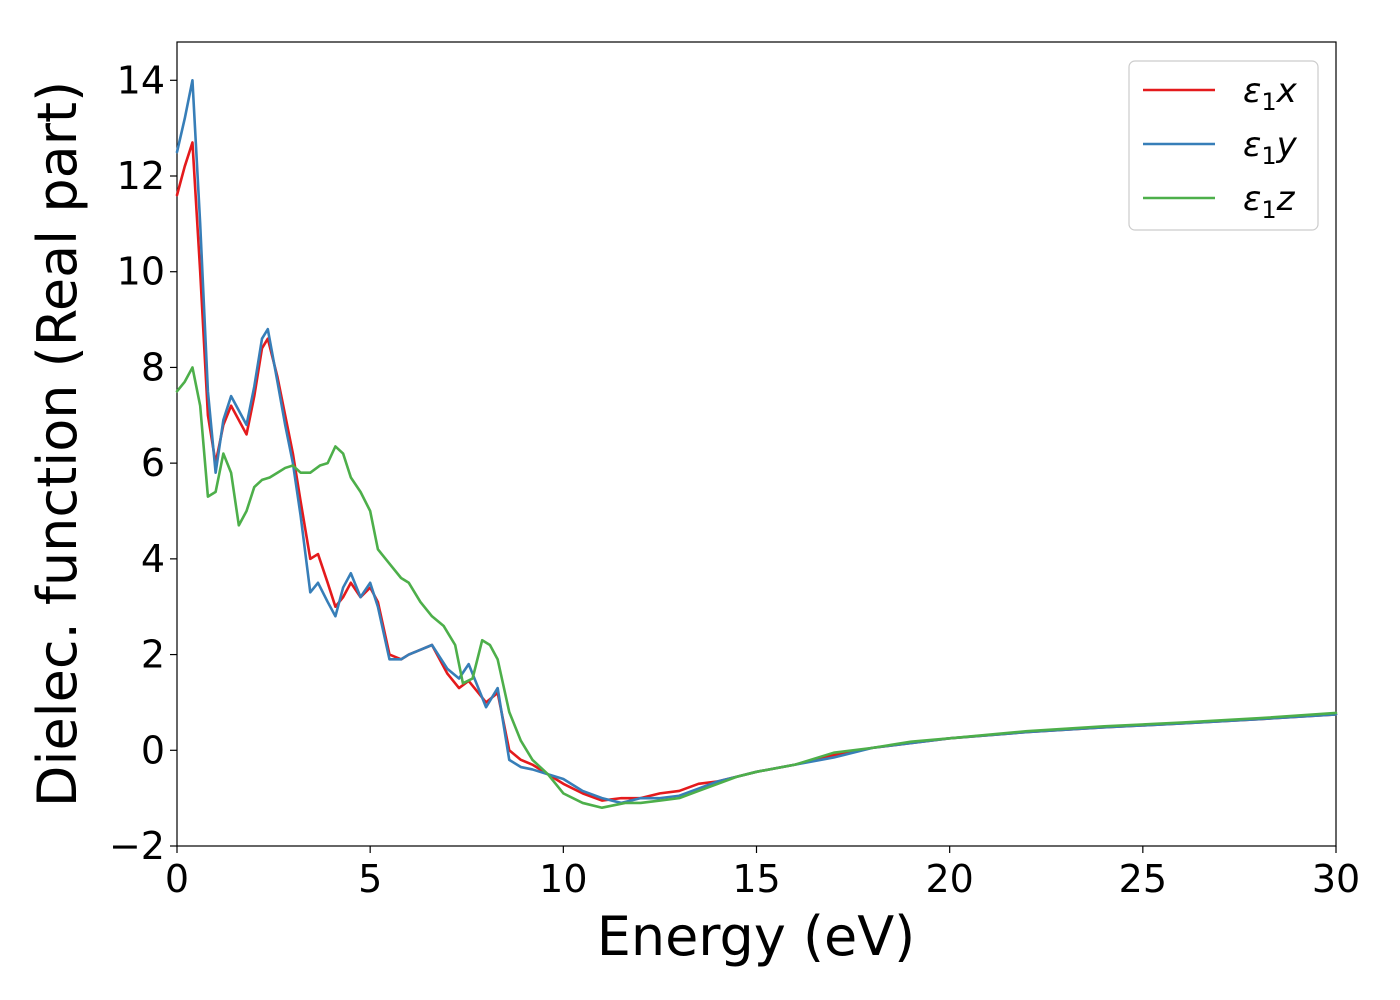 This screenshot has width=1400, height=1000. I want to click on y-axis-label: Dielec. function (Real part), so click(57, 444).